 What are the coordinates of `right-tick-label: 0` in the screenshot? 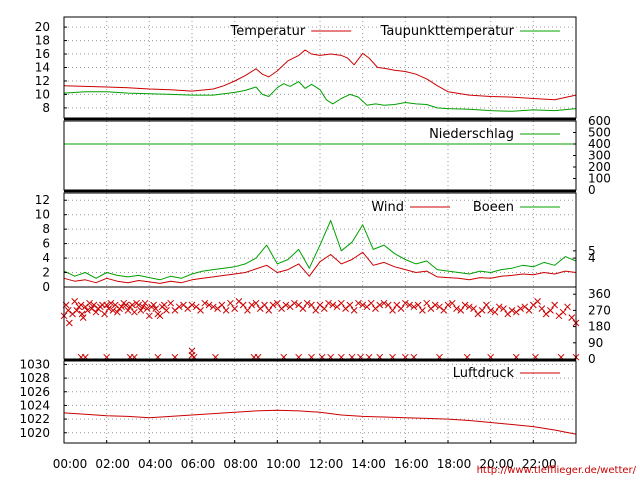 It's located at (592, 359).